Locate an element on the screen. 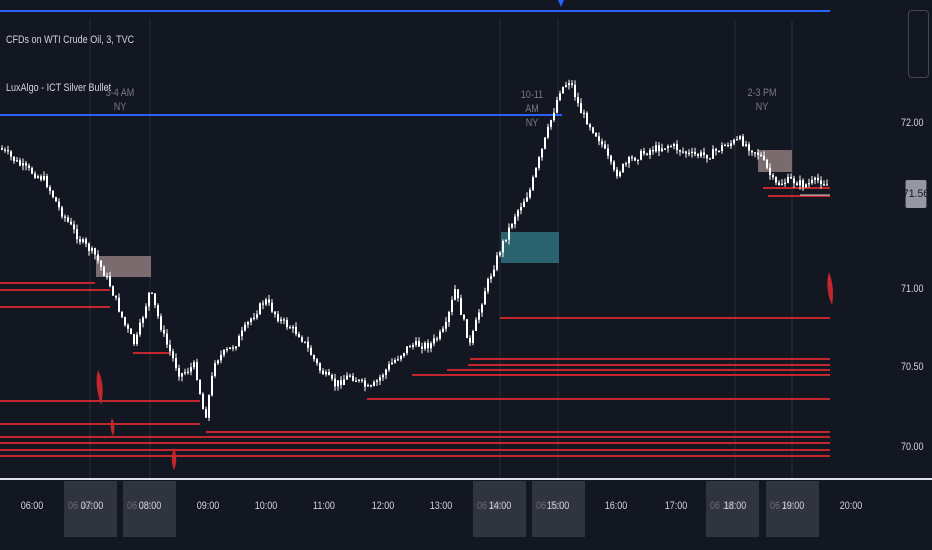  time-axis-label: 19:00 is located at coordinates (793, 506).